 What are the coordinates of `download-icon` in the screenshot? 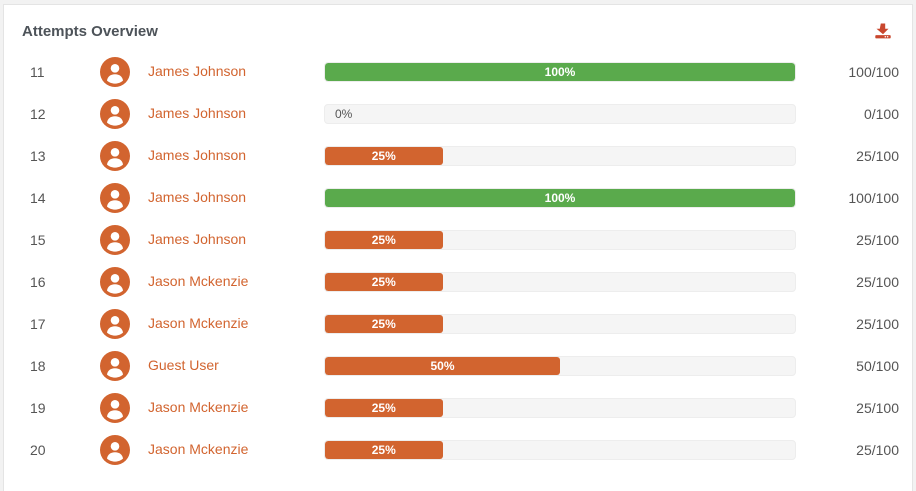 It's located at (883, 31).